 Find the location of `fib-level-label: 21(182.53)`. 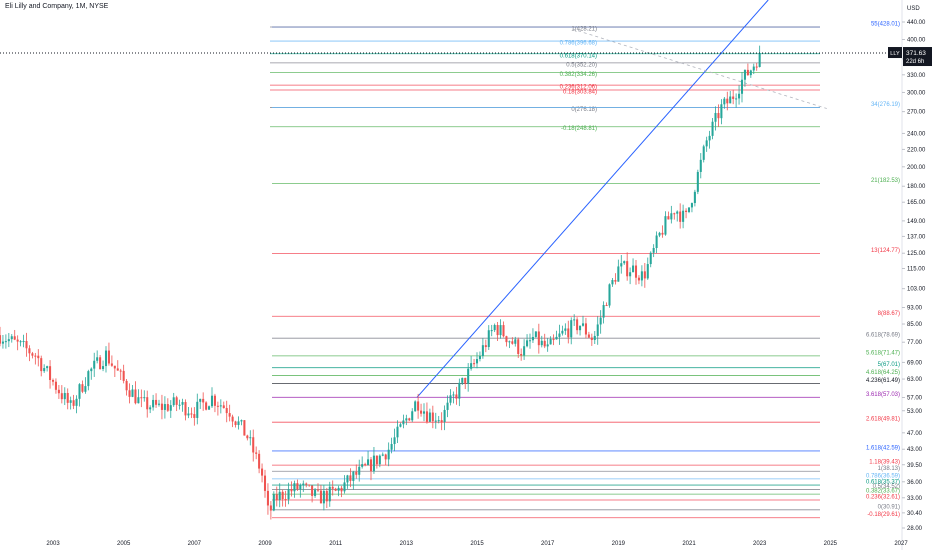

fib-level-label: 21(182.53) is located at coordinates (885, 181).